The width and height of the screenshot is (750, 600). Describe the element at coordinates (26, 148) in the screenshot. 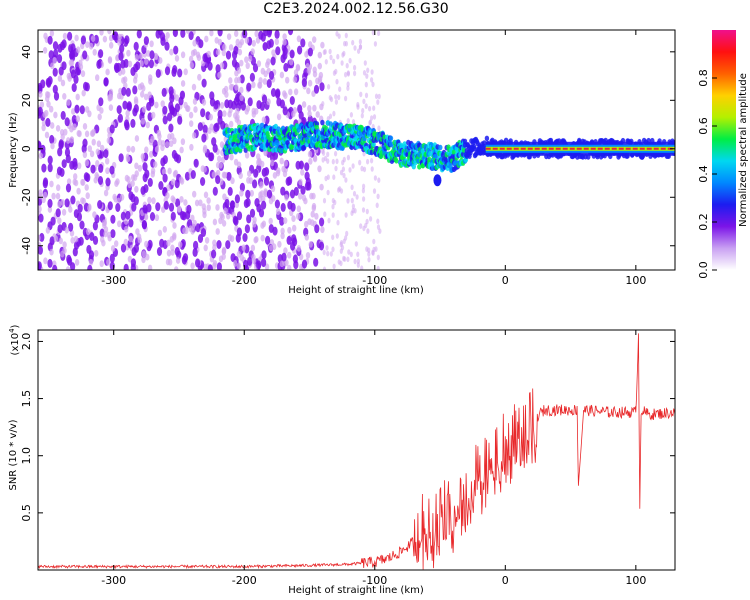

I see `spectrogram-y-tick-label: 0` at that location.